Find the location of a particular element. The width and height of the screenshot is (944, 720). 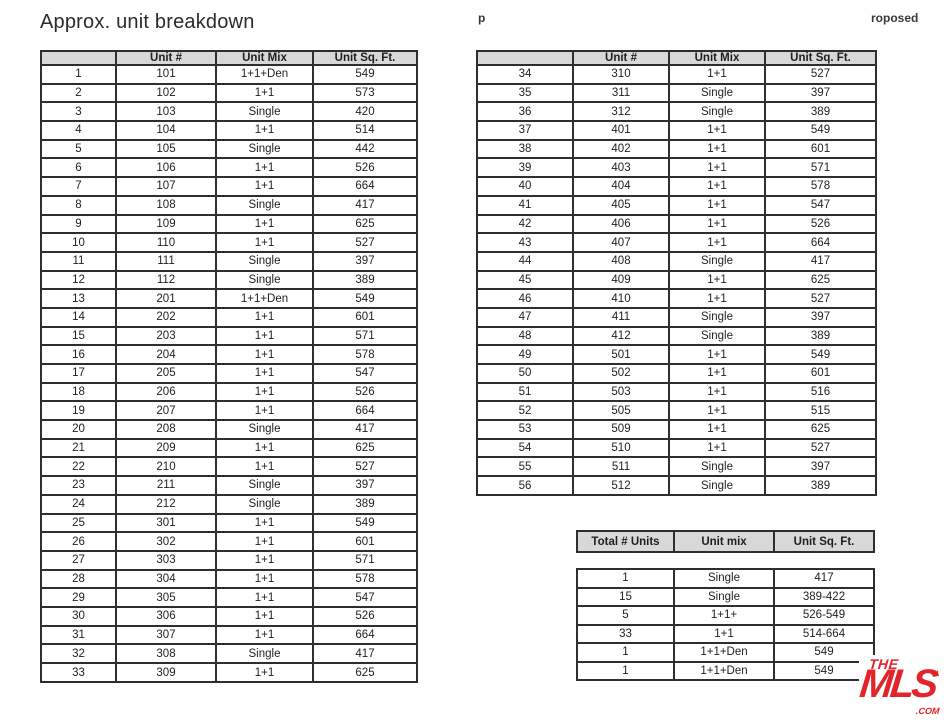

table-row: 33 1+1 514-664 is located at coordinates (725, 633).